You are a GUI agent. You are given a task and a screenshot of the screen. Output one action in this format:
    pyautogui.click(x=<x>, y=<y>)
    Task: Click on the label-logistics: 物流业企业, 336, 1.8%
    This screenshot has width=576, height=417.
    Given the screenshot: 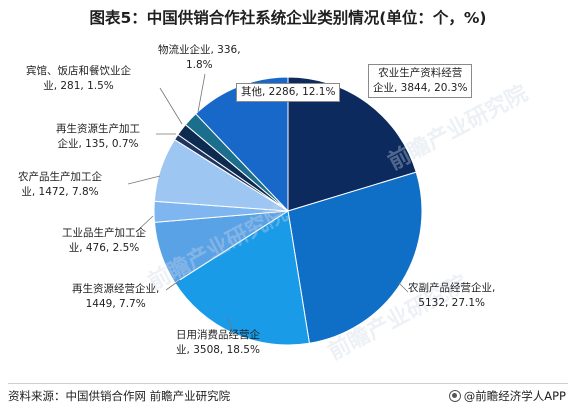 What is the action you would take?
    pyautogui.click(x=199, y=58)
    